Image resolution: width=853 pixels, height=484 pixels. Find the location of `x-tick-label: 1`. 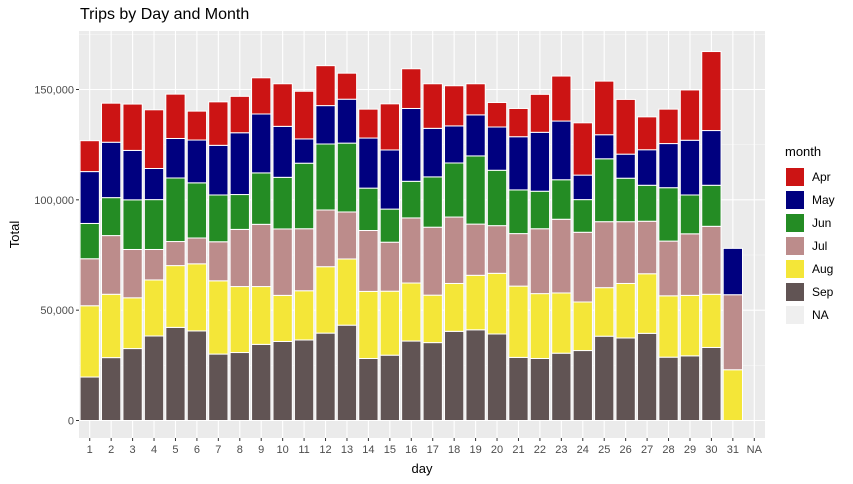

x-tick-label: 1 is located at coordinates (90, 450).